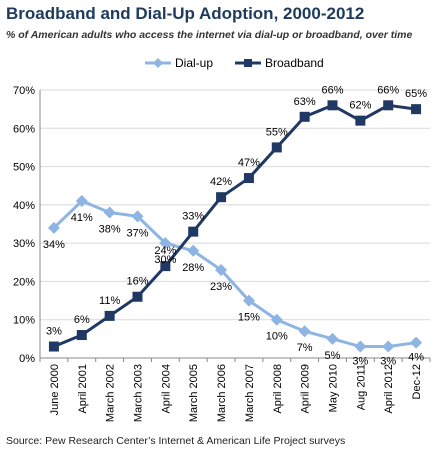  I want to click on y-tick-label: 30%, so click(24, 244).